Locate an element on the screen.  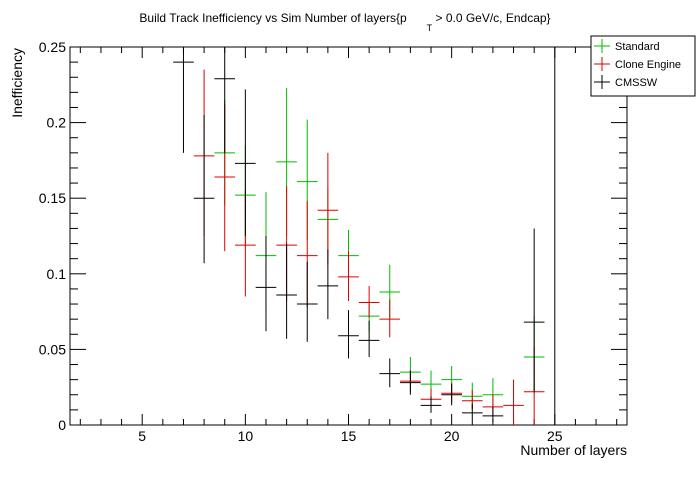
chart-title-subscript: T is located at coordinates (430, 28).